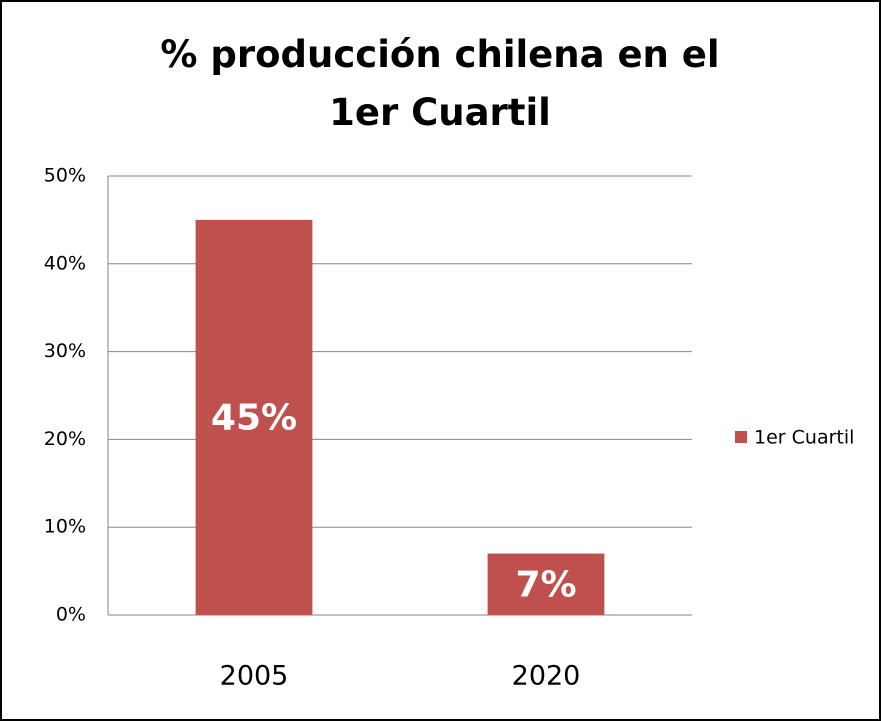  I want to click on y-tick-label: 20%, so click(65, 439).